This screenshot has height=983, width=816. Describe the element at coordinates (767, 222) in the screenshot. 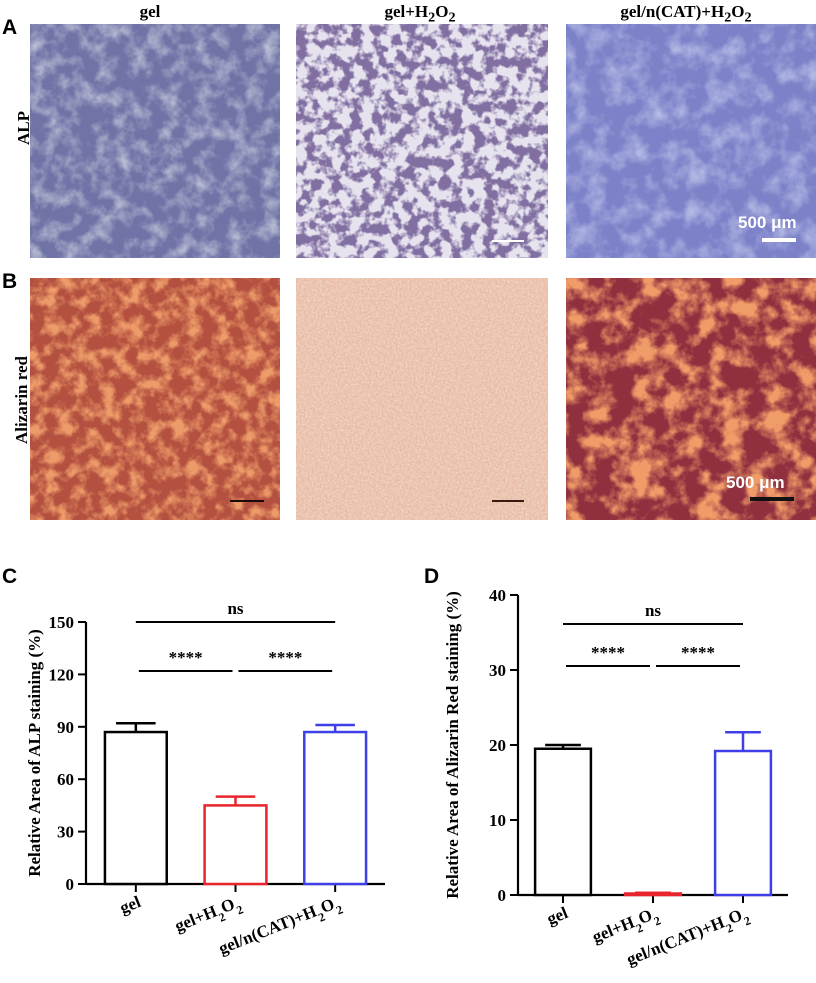

I see `scale-bar-label-alp: 500 μm` at that location.